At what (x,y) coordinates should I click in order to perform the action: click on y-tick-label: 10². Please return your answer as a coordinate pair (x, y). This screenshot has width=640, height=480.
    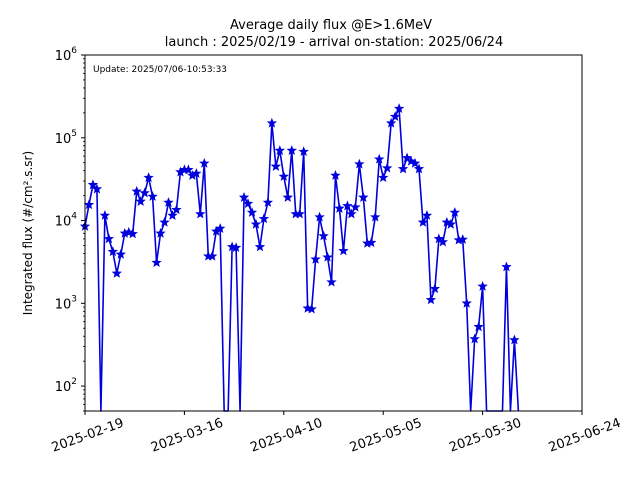
    Looking at the image, I should click on (66, 386).